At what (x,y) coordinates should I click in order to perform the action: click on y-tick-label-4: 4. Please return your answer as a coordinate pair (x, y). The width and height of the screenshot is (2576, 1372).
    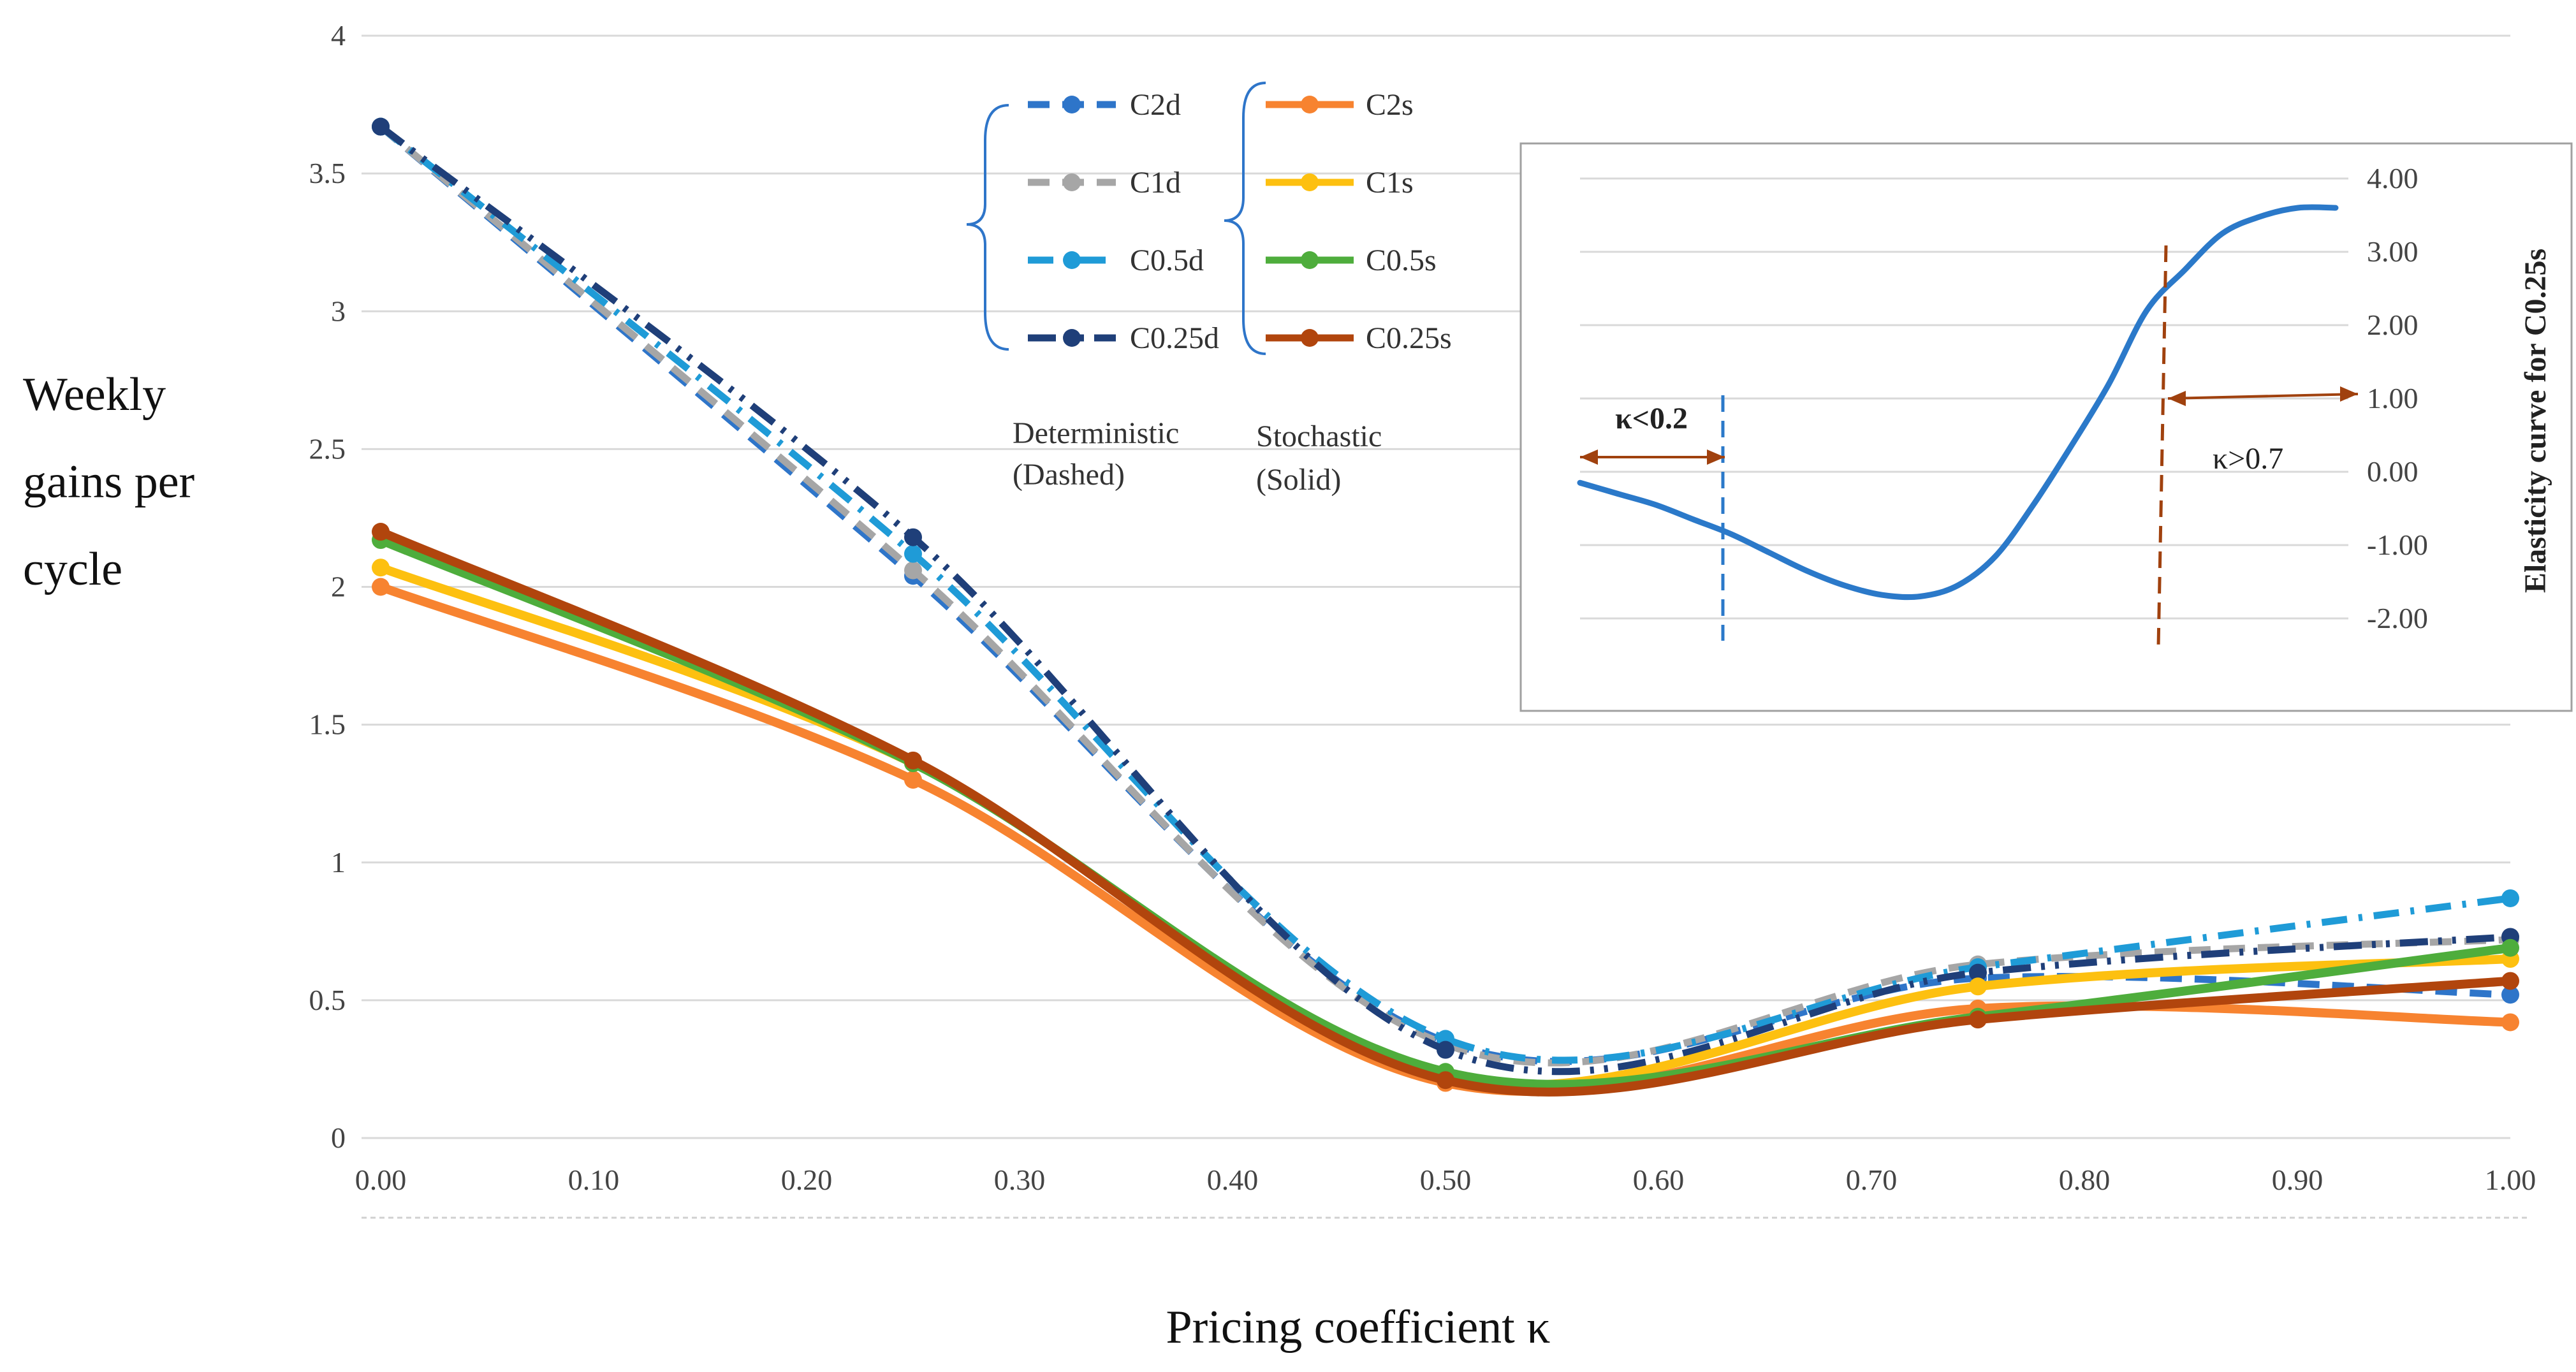
    Looking at the image, I should click on (338, 35).